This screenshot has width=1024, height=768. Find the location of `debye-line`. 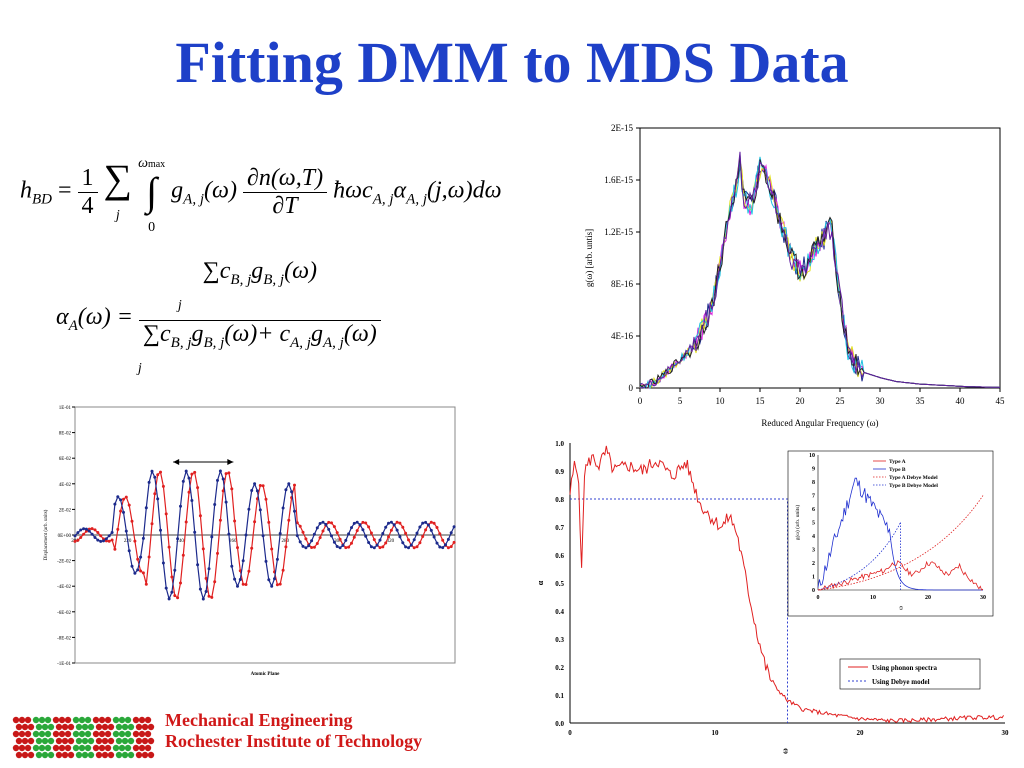

debye-line is located at coordinates (679, 610).